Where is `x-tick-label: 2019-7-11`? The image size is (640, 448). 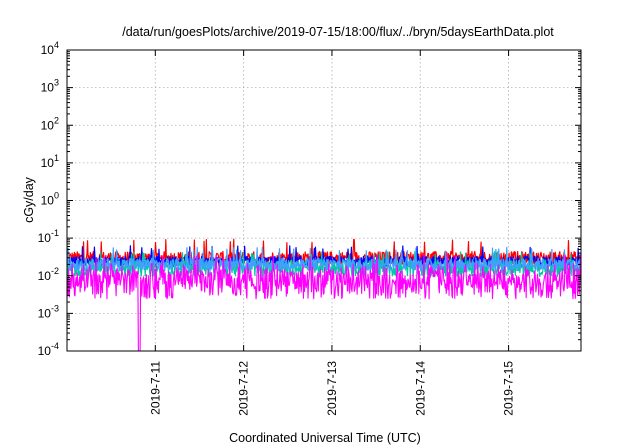
x-tick-label: 2019-7-11 is located at coordinates (155, 388).